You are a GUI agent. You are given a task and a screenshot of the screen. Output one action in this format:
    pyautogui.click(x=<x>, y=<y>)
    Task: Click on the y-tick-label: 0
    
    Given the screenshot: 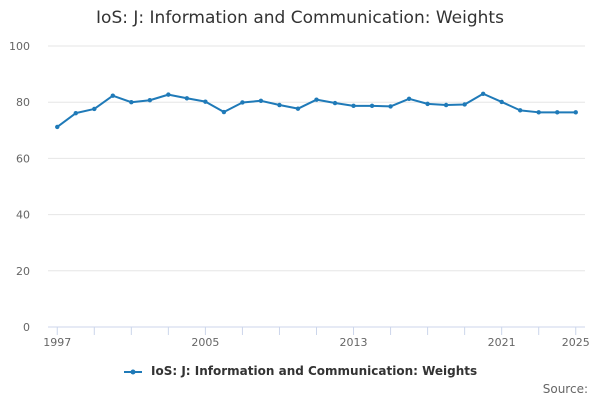 What is the action you would take?
    pyautogui.click(x=26, y=327)
    